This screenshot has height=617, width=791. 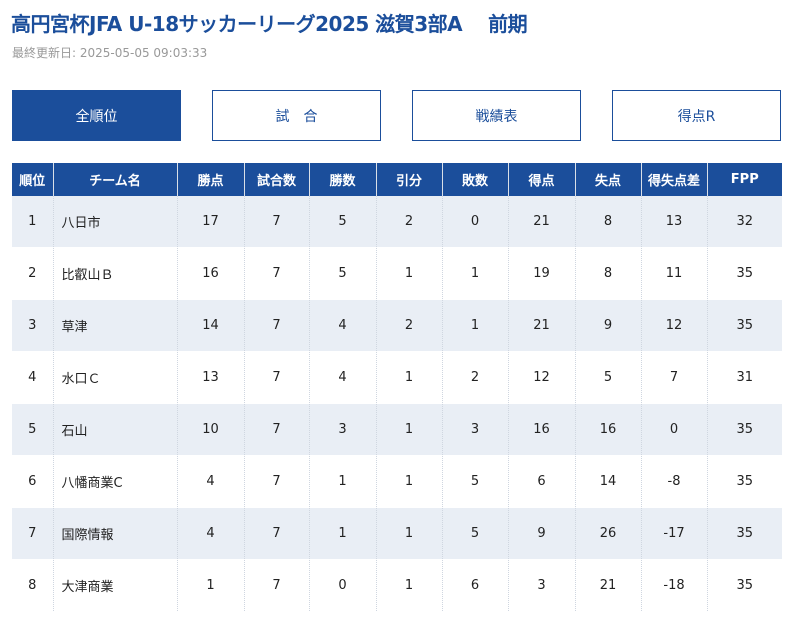 What do you see at coordinates (276, 179) in the screenshot?
I see `header-played: 試合数` at bounding box center [276, 179].